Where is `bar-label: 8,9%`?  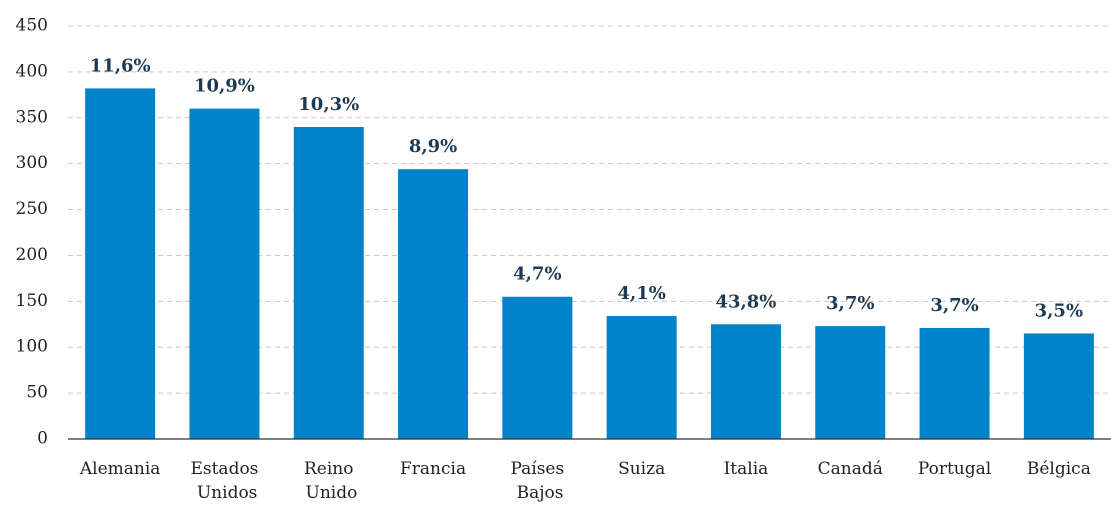 bar-label: 8,9% is located at coordinates (433, 146).